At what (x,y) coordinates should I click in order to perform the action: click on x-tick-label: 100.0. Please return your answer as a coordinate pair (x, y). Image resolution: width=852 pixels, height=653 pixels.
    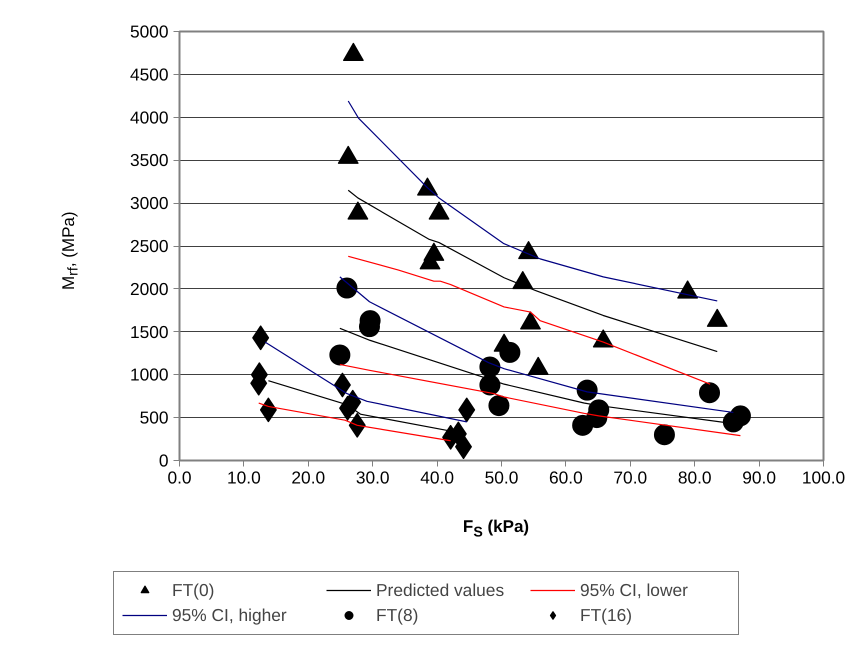
    Looking at the image, I should click on (824, 478).